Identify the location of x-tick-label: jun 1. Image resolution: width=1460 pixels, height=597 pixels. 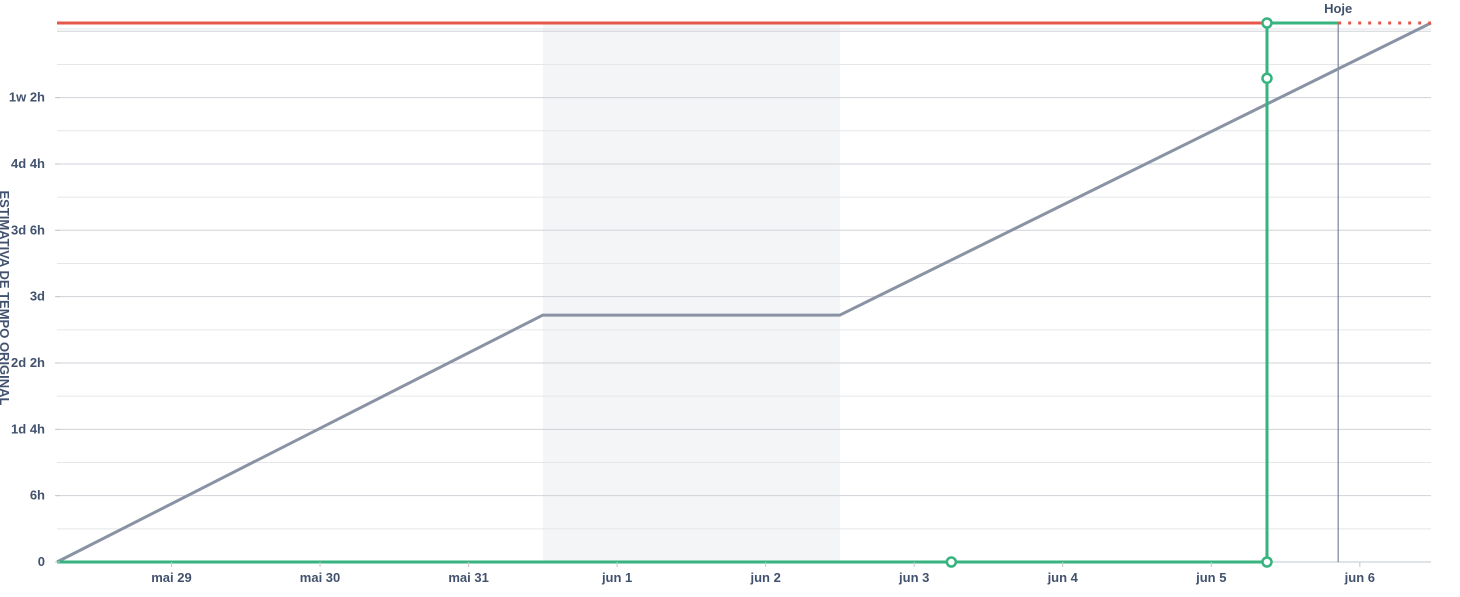
(616, 577).